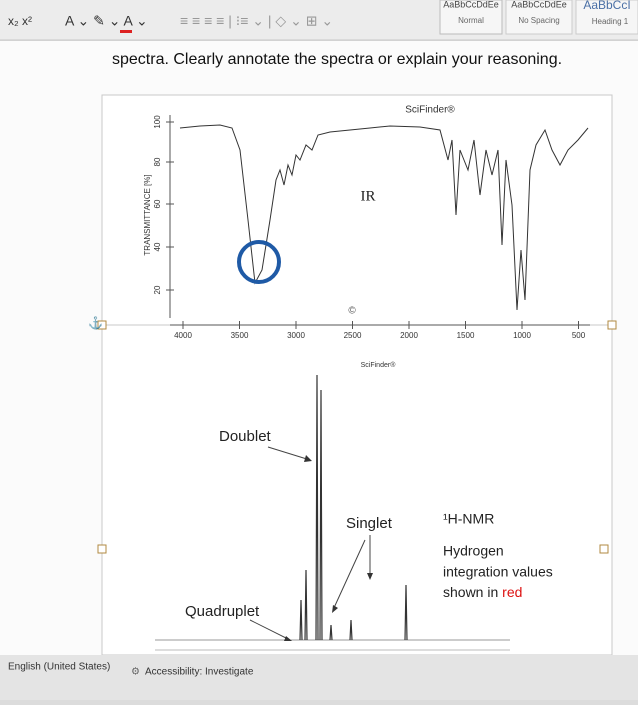 This screenshot has width=638, height=705. I want to click on status-bar, so click(319, 677).